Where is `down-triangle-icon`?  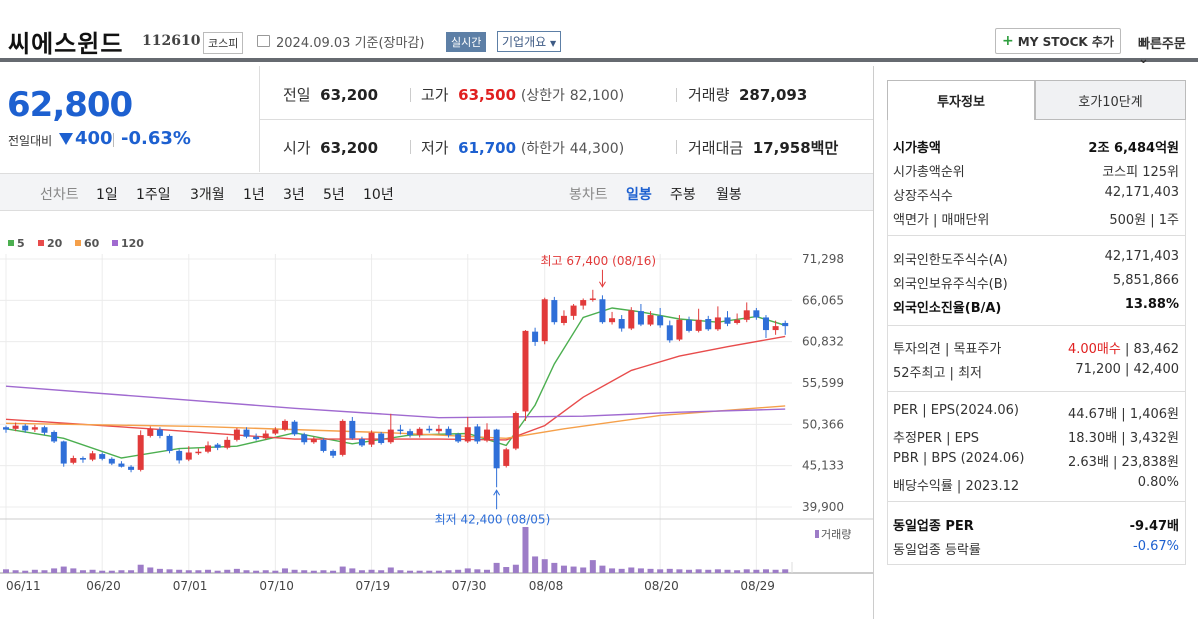 down-triangle-icon is located at coordinates (66, 139).